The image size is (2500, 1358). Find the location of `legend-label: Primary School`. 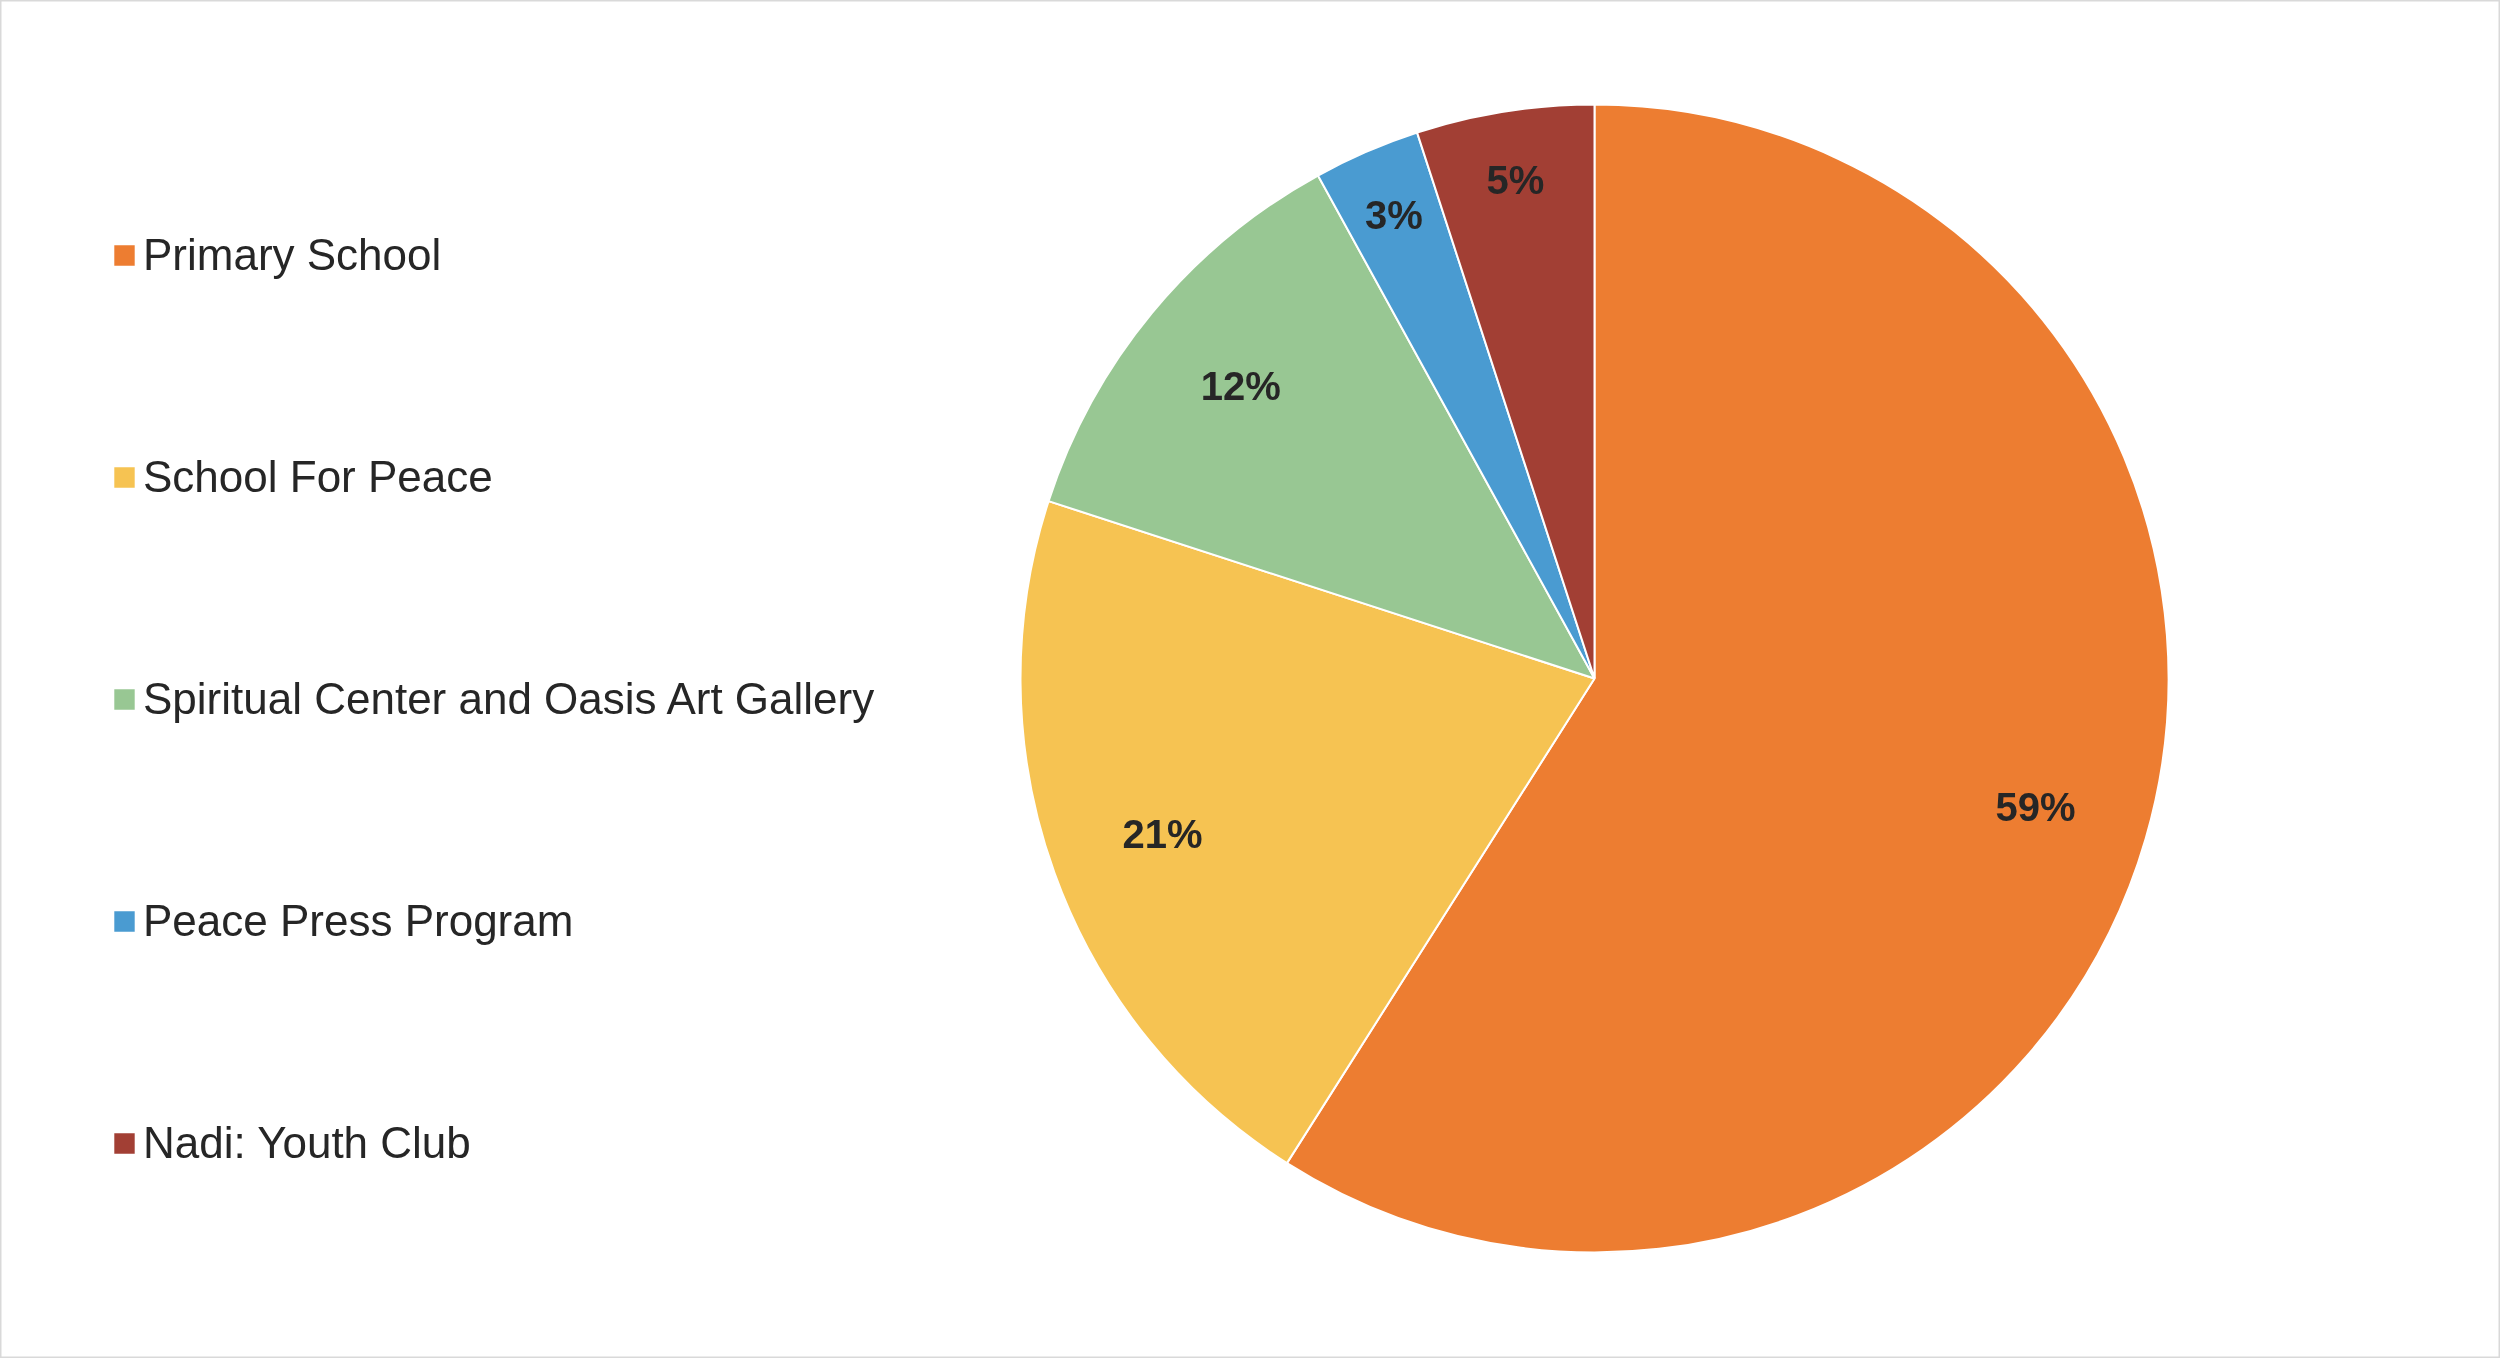

legend-label: Primary School is located at coordinates (292, 255).